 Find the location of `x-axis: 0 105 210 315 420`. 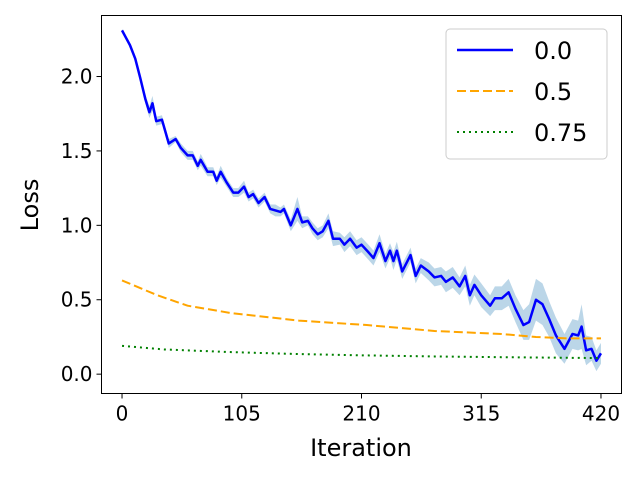

x-axis: 0 105 210 315 420 is located at coordinates (368, 409).